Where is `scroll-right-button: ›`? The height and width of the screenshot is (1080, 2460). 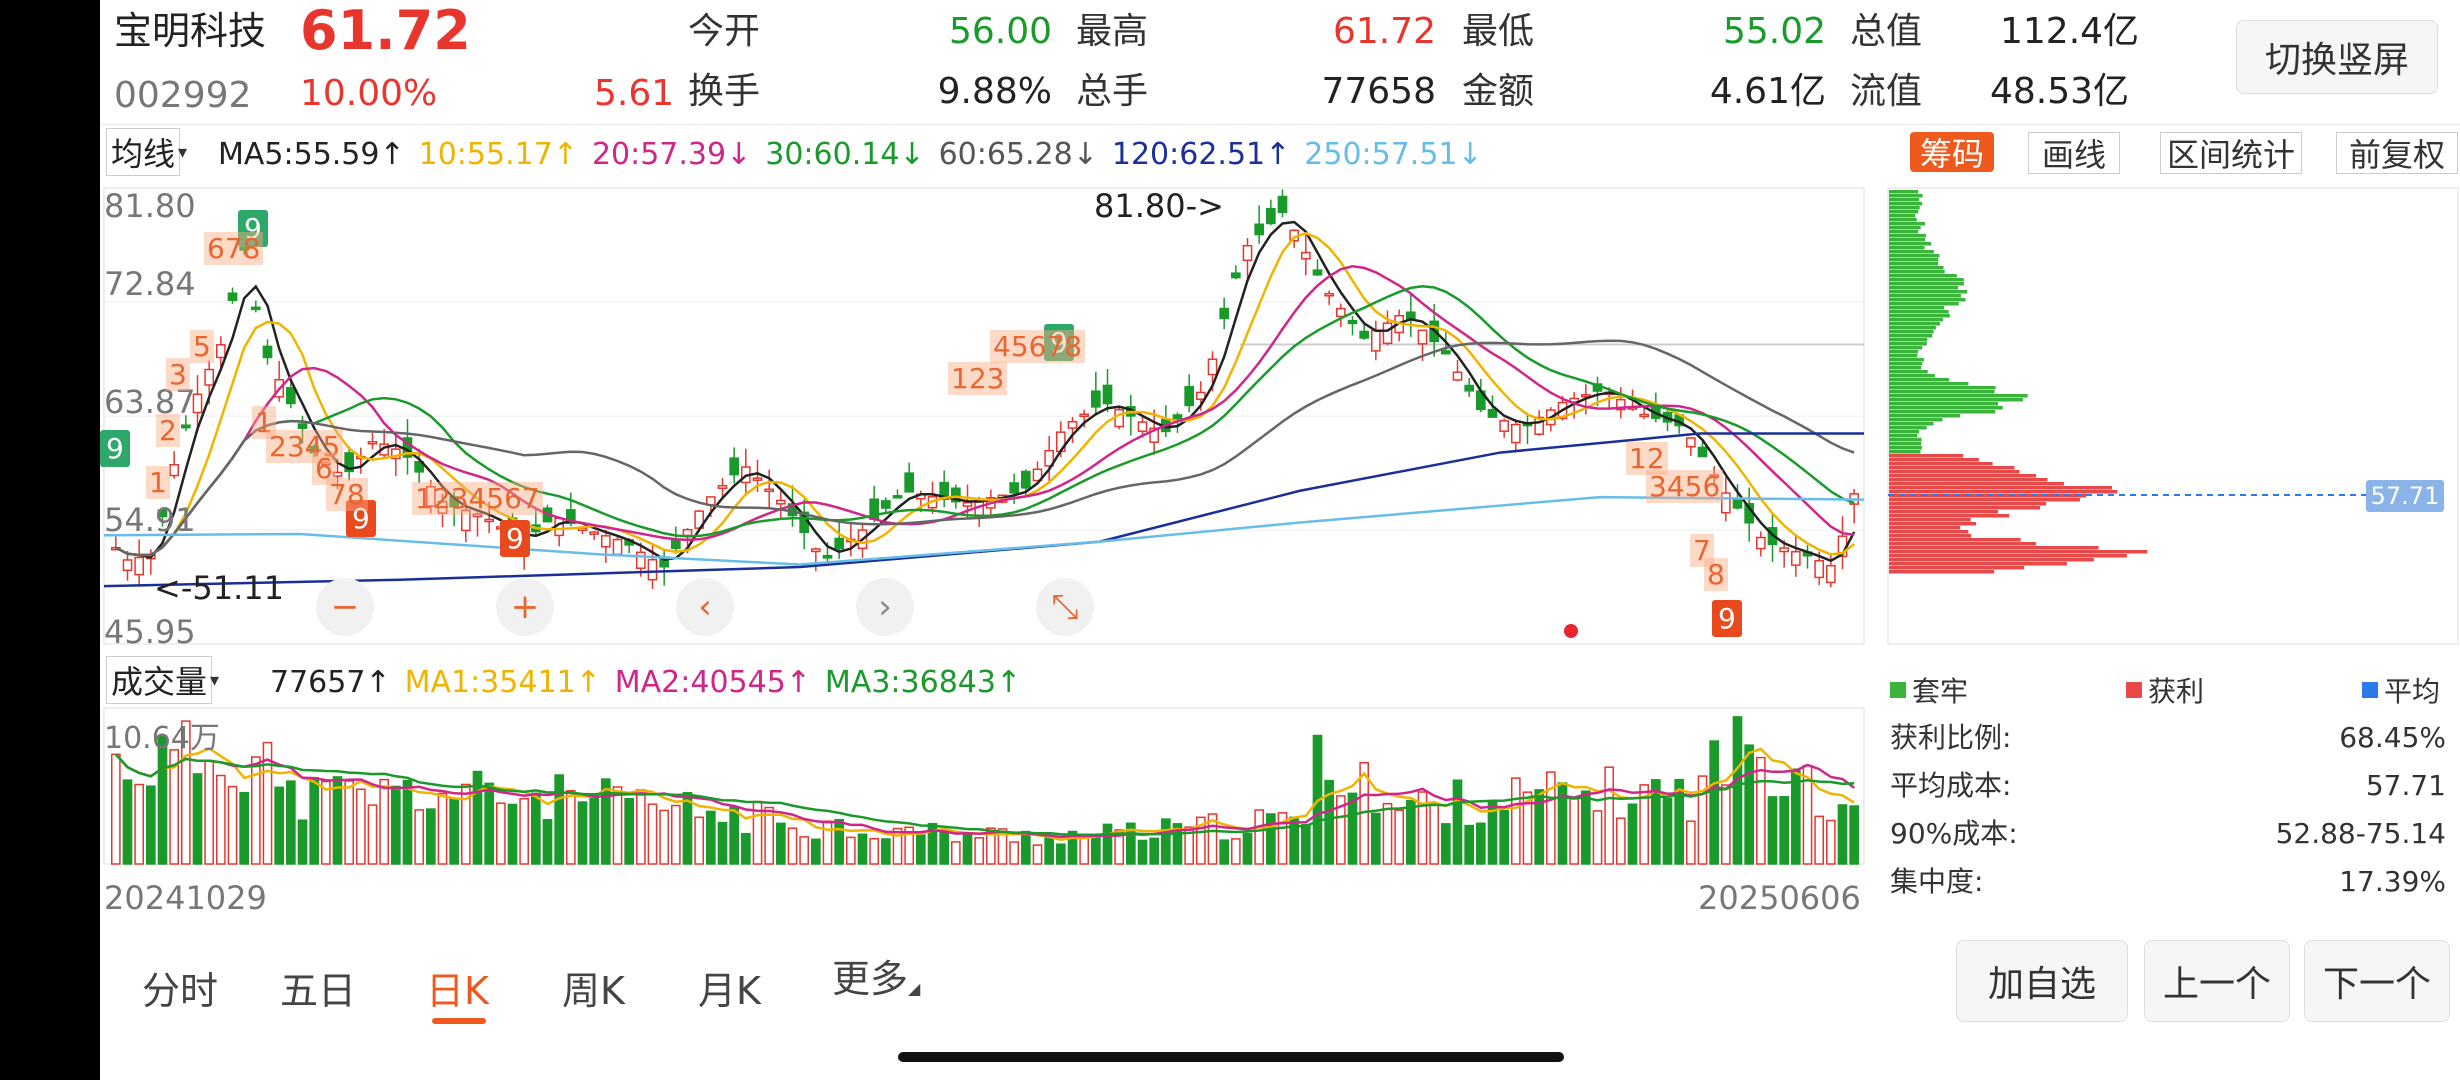
scroll-right-button: › is located at coordinates (885, 607).